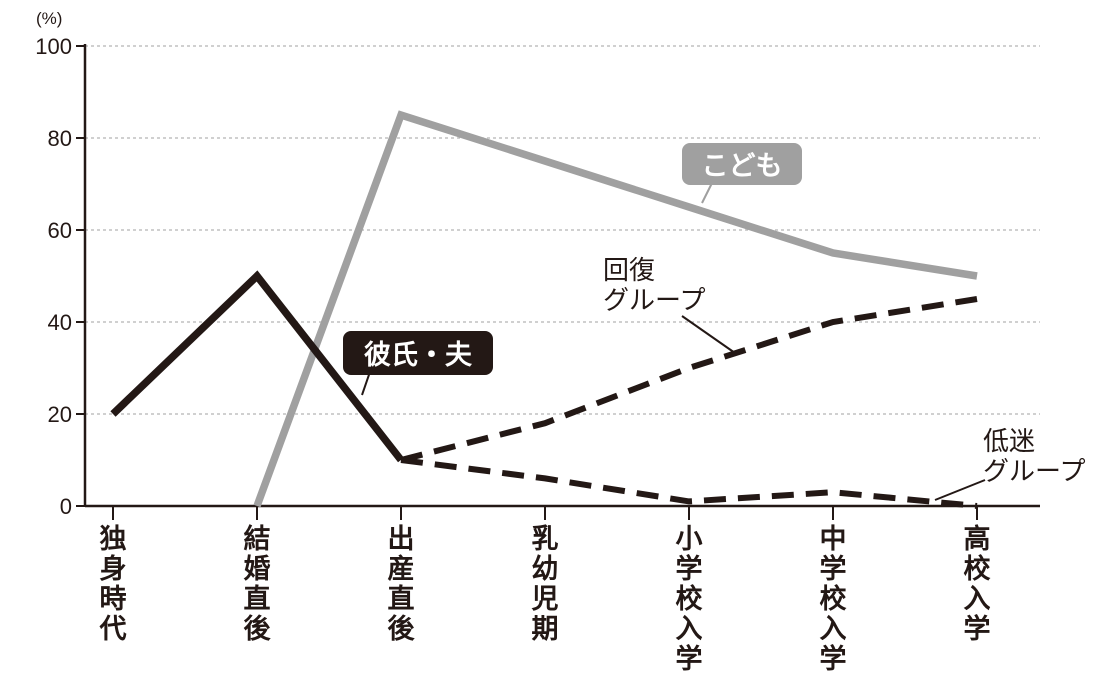 This screenshot has width=1114, height=681. Describe the element at coordinates (60, 230) in the screenshot. I see `y-tick-label: 60` at that location.